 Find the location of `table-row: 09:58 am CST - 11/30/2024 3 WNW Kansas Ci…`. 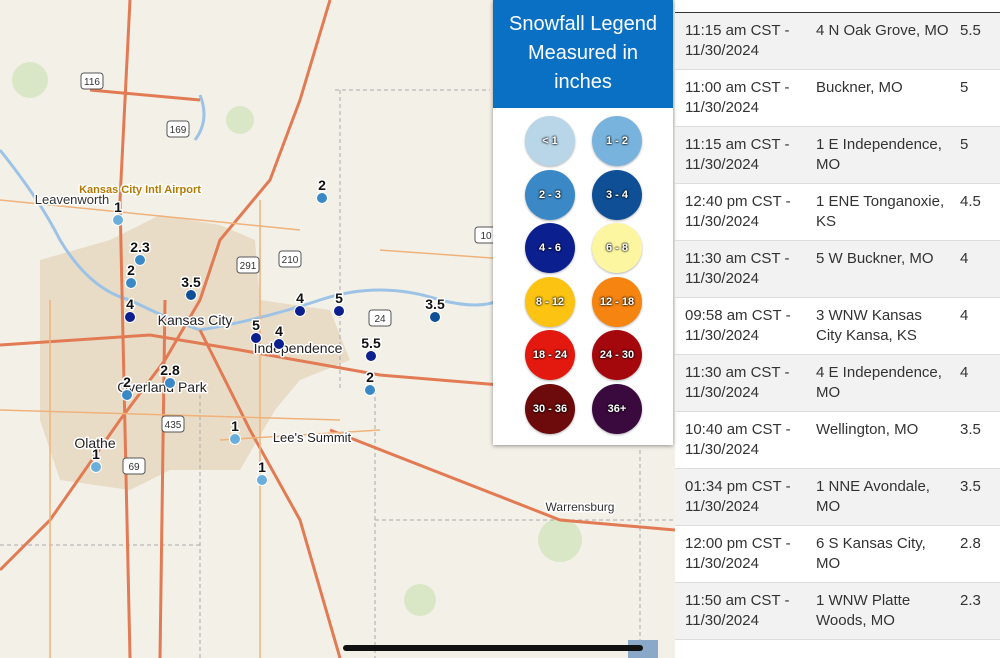

table-row: 09:58 am CST - 11/30/2024 3 WNW Kansas Ci… is located at coordinates (837, 326).